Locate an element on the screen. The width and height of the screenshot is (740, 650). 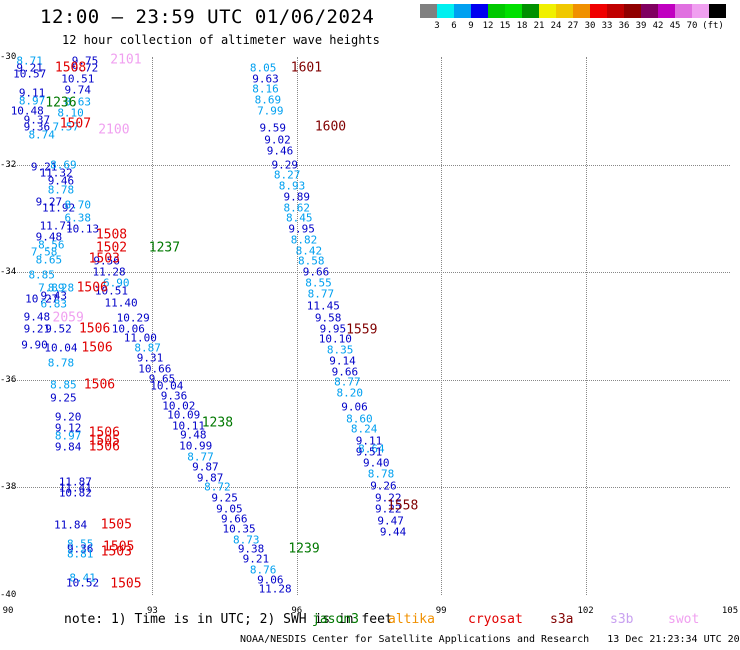
wave-height-point: 9.52 is located at coordinates (58, 329).